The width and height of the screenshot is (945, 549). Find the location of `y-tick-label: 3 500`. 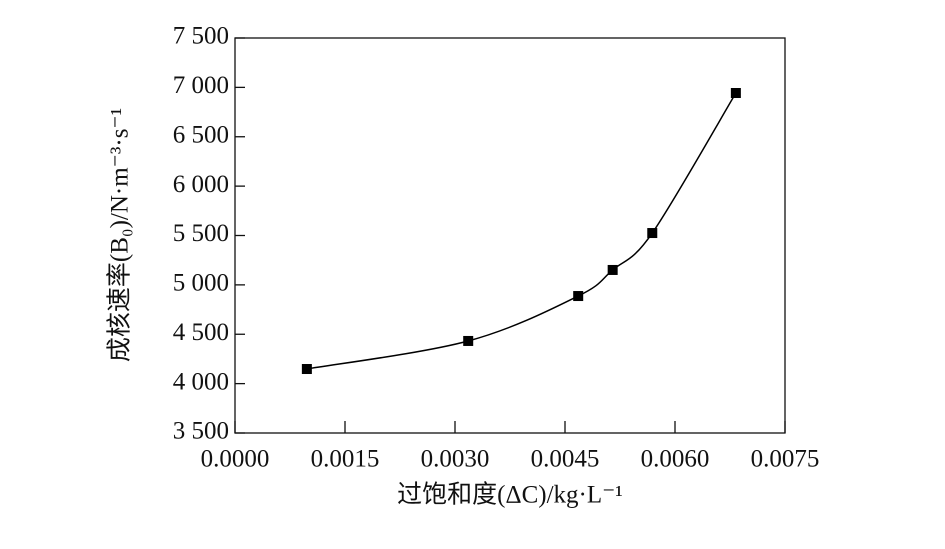

y-tick-label: 3 500 is located at coordinates (201, 431).